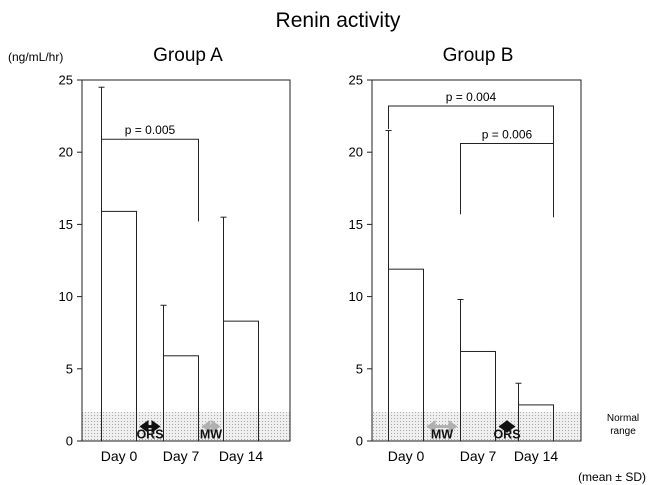  What do you see at coordinates (188, 55) in the screenshot?
I see `panel-title: Group A` at bounding box center [188, 55].